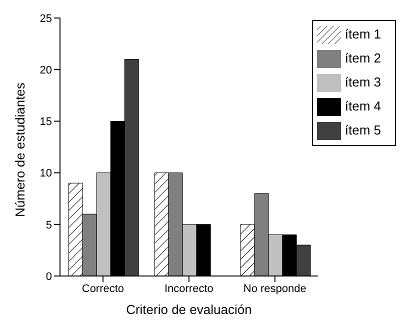 This screenshot has width=417, height=332. I want to click on x-tick-label: Incorrecto, so click(189, 288).